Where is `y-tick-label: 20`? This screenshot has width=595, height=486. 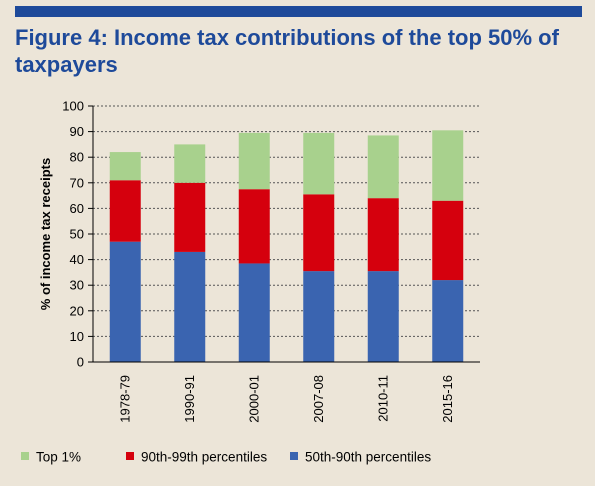 y-tick-label: 20 is located at coordinates (77, 310).